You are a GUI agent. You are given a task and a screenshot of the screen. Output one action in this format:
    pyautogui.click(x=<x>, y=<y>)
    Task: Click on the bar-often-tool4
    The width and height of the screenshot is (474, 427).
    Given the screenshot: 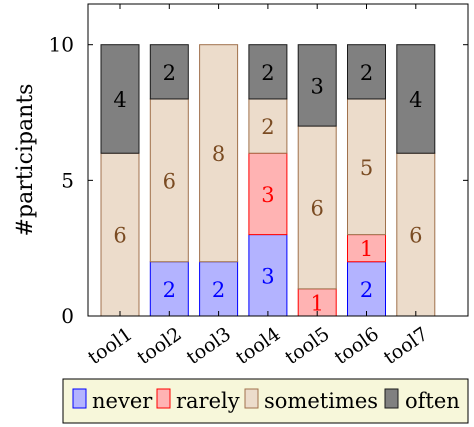 What is the action you would take?
    pyautogui.click(x=268, y=72)
    